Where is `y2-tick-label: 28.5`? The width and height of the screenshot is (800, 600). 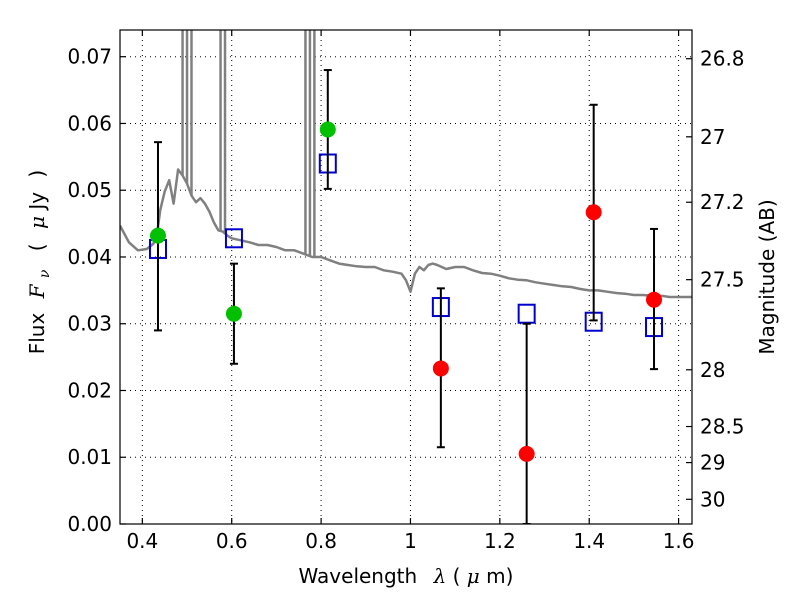 y2-tick-label: 28.5 is located at coordinates (722, 427).